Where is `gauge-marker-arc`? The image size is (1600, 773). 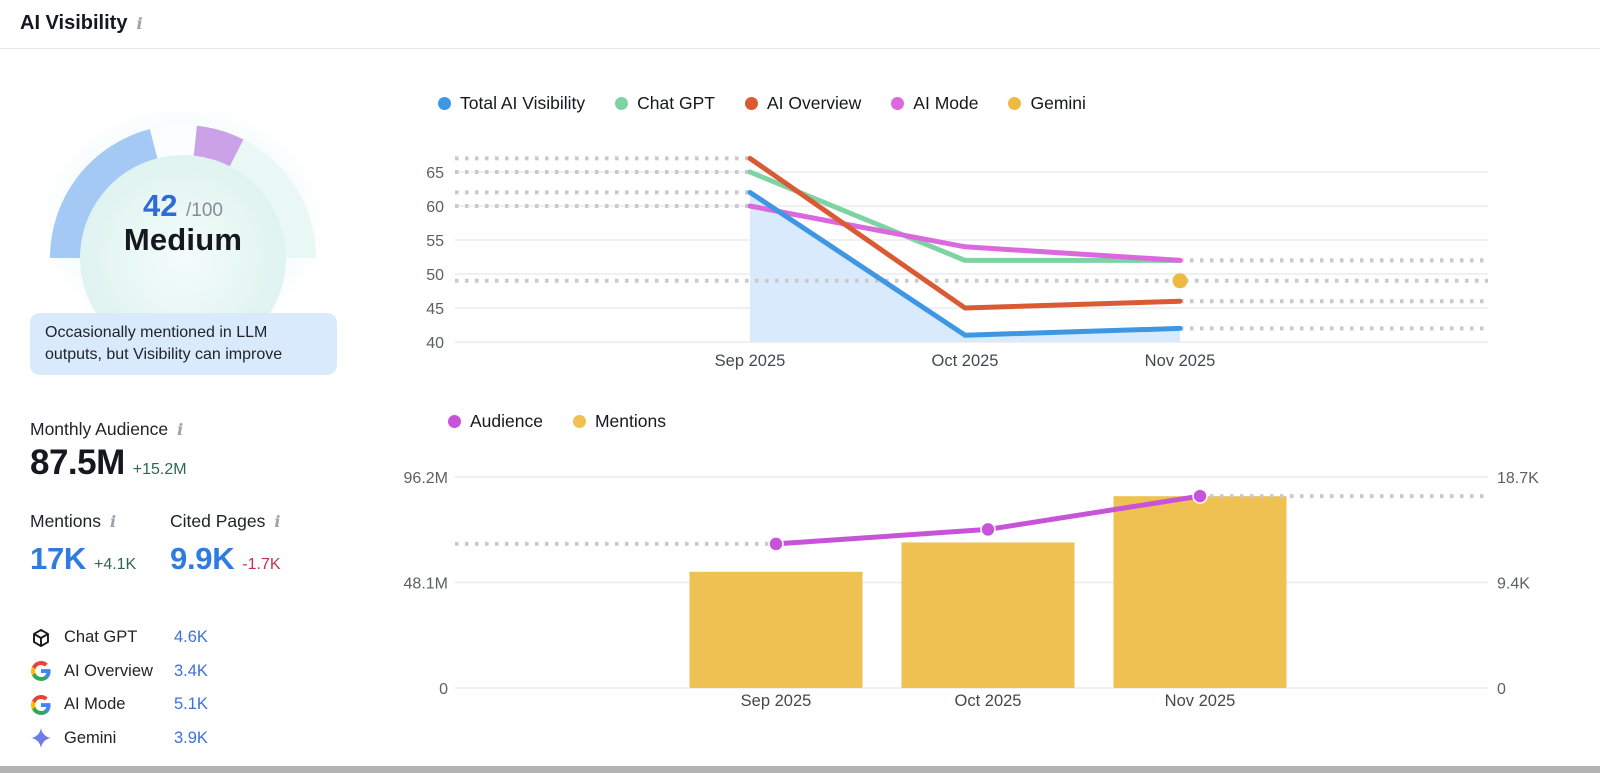
gauge-marker-arc is located at coordinates (218, 146).